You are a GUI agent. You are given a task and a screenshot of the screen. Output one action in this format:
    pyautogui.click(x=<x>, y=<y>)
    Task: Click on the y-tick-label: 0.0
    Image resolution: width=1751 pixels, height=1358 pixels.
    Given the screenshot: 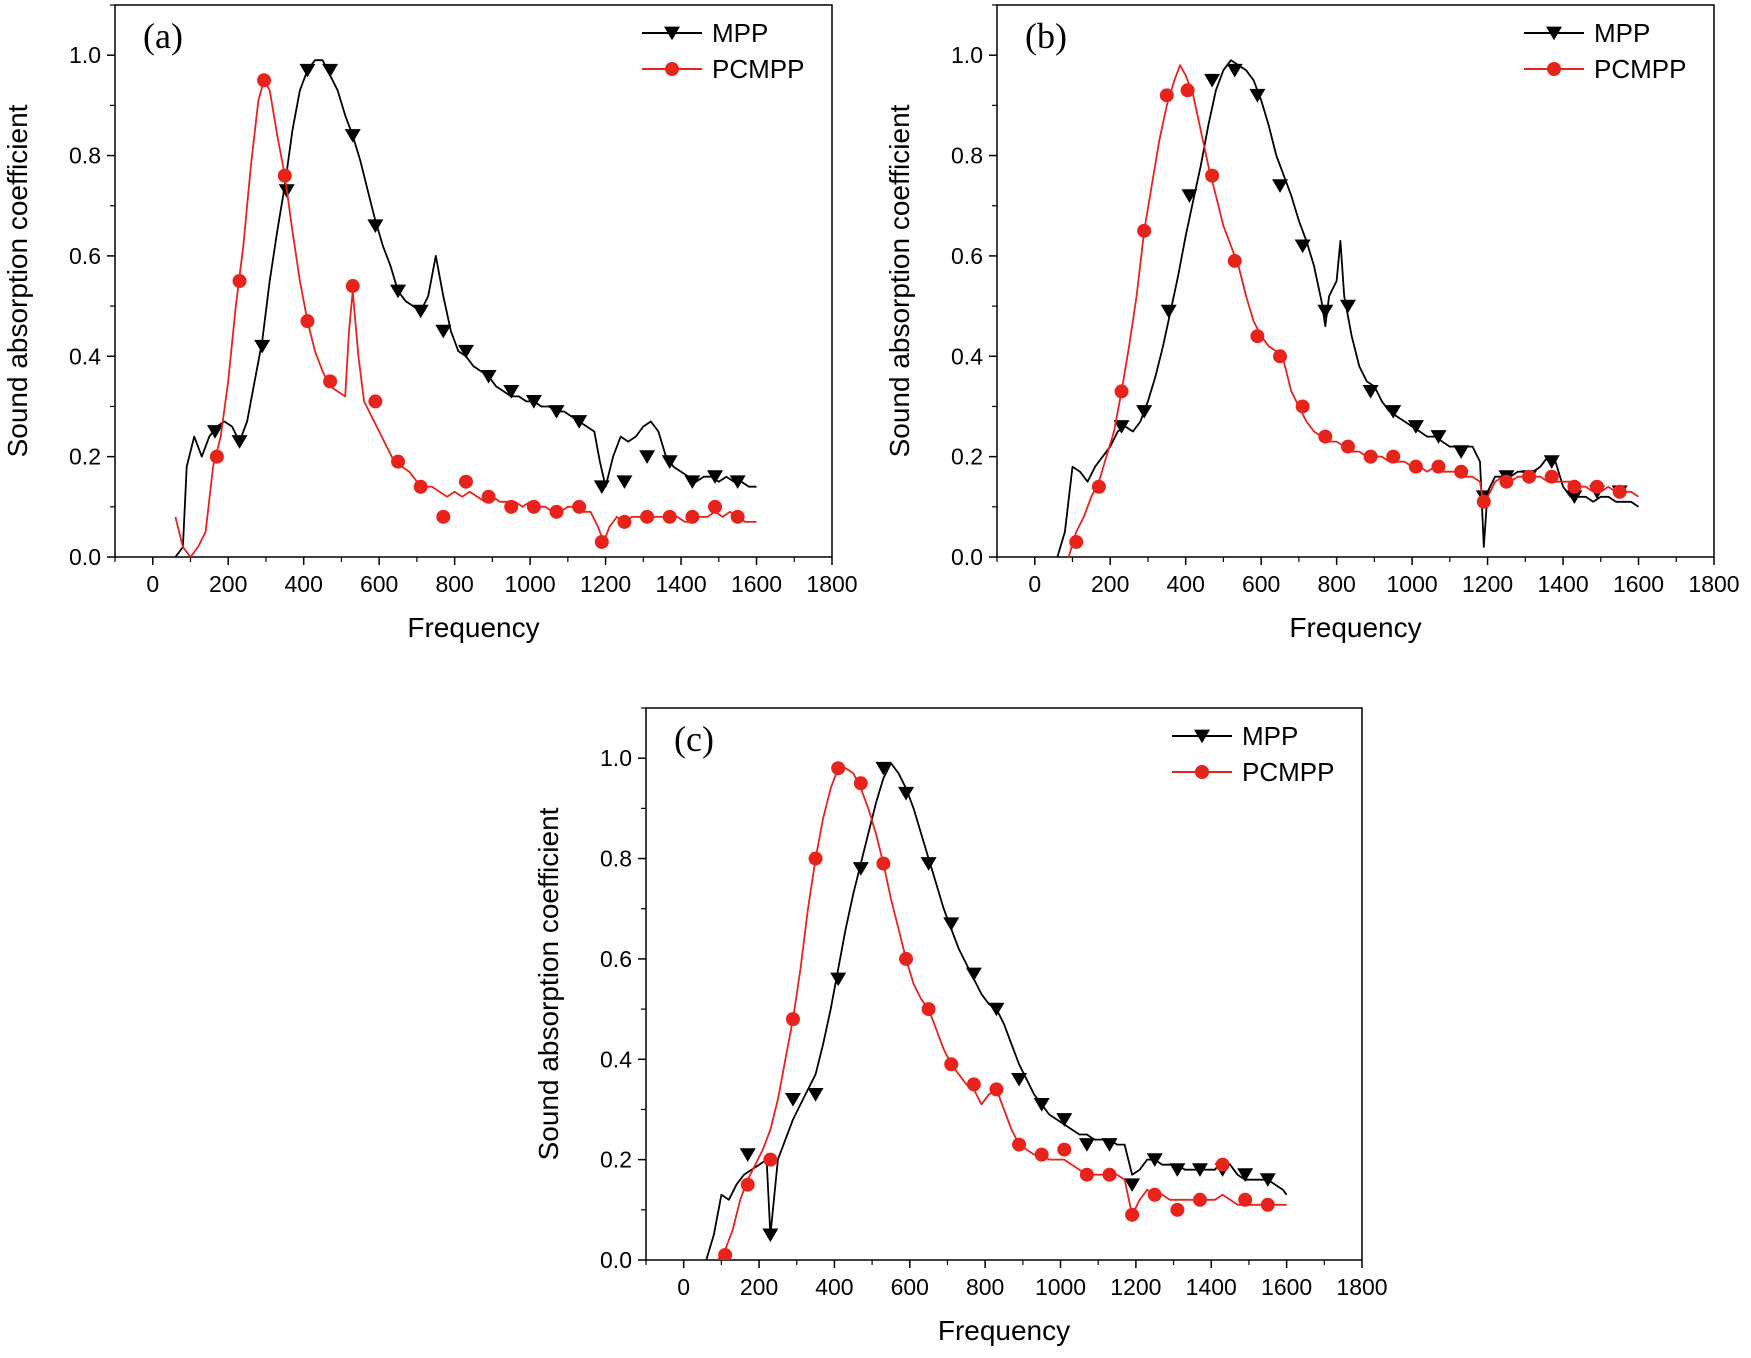 What is the action you would take?
    pyautogui.click(x=967, y=557)
    